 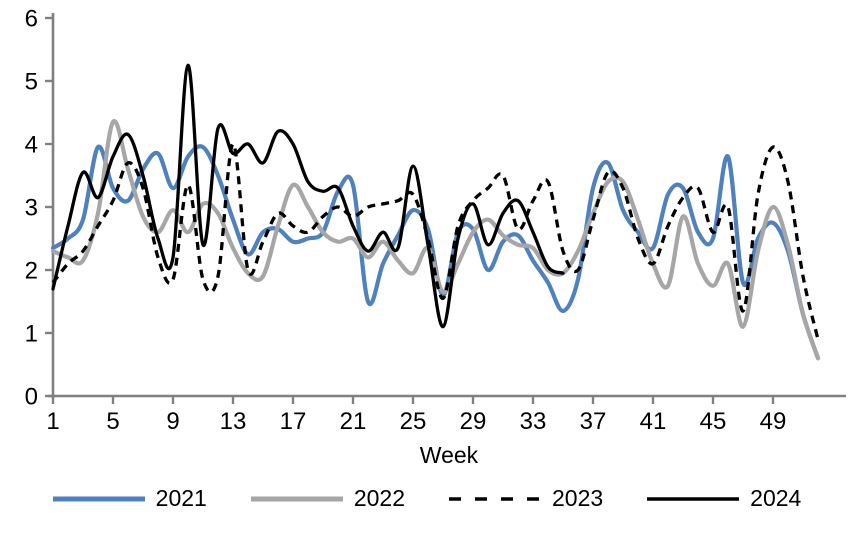 I want to click on legend-label: 2024, so click(x=776, y=498).